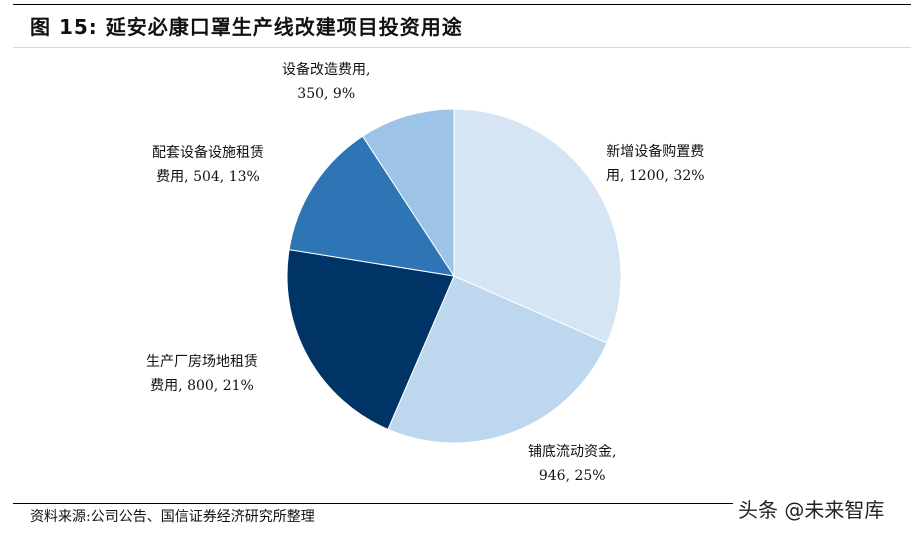 The height and width of the screenshot is (534, 923). What do you see at coordinates (811, 510) in the screenshot?
I see `watermark: 头条 @未来智库` at bounding box center [811, 510].